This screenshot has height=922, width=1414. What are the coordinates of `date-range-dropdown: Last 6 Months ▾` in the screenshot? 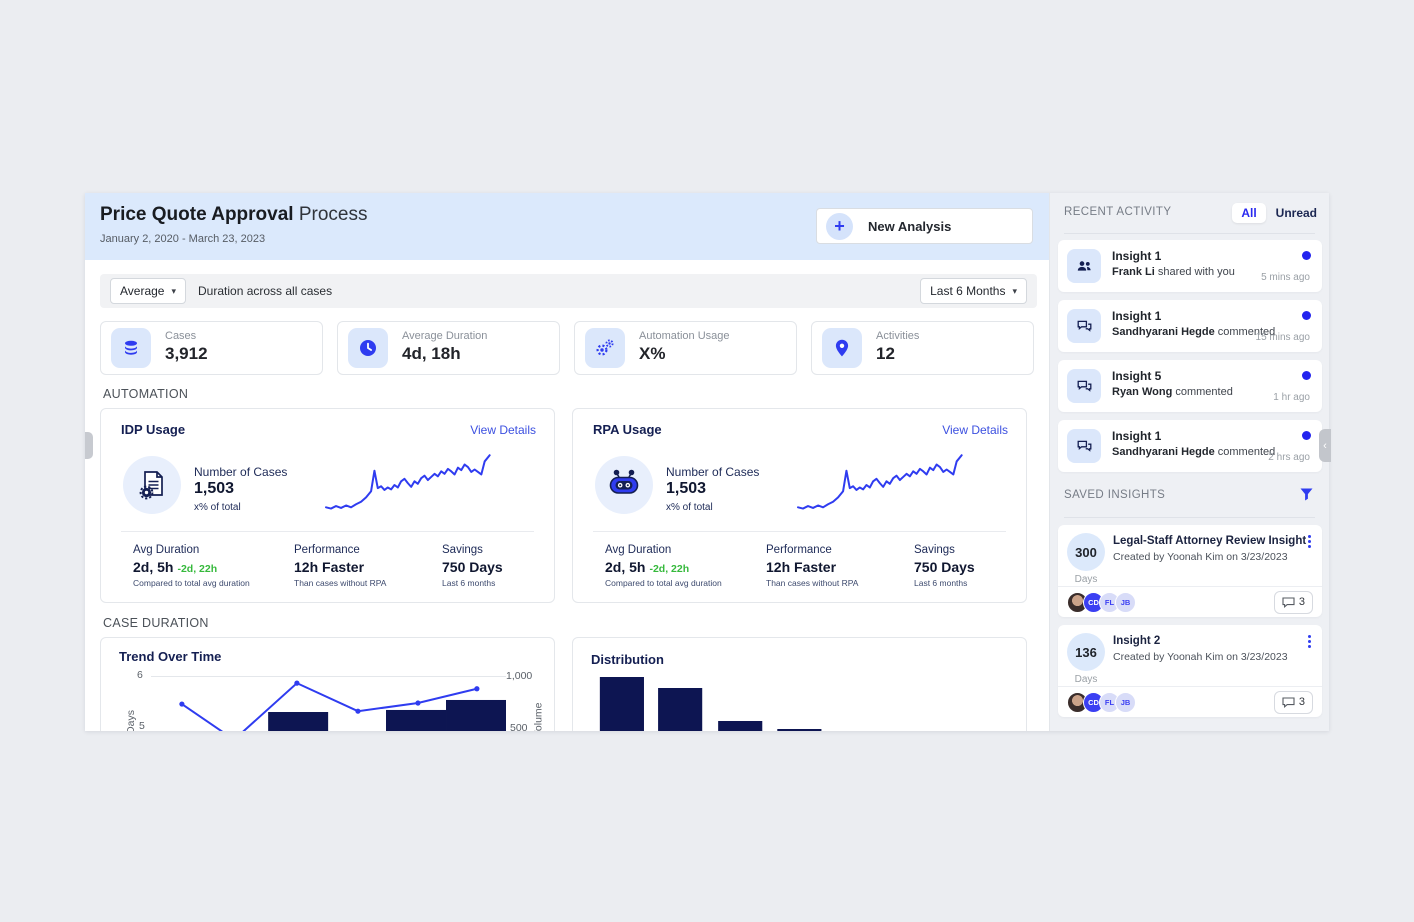 It's located at (973, 291).